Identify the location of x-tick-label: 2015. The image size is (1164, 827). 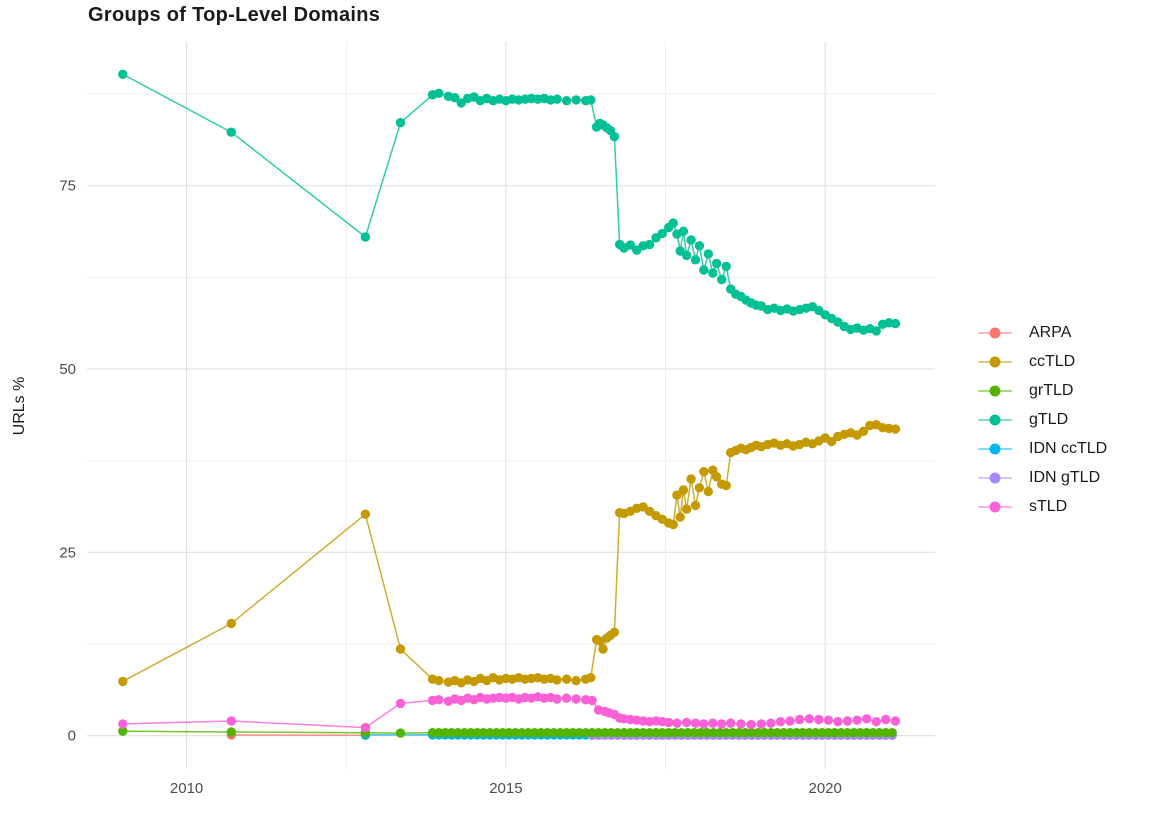
(505, 788).